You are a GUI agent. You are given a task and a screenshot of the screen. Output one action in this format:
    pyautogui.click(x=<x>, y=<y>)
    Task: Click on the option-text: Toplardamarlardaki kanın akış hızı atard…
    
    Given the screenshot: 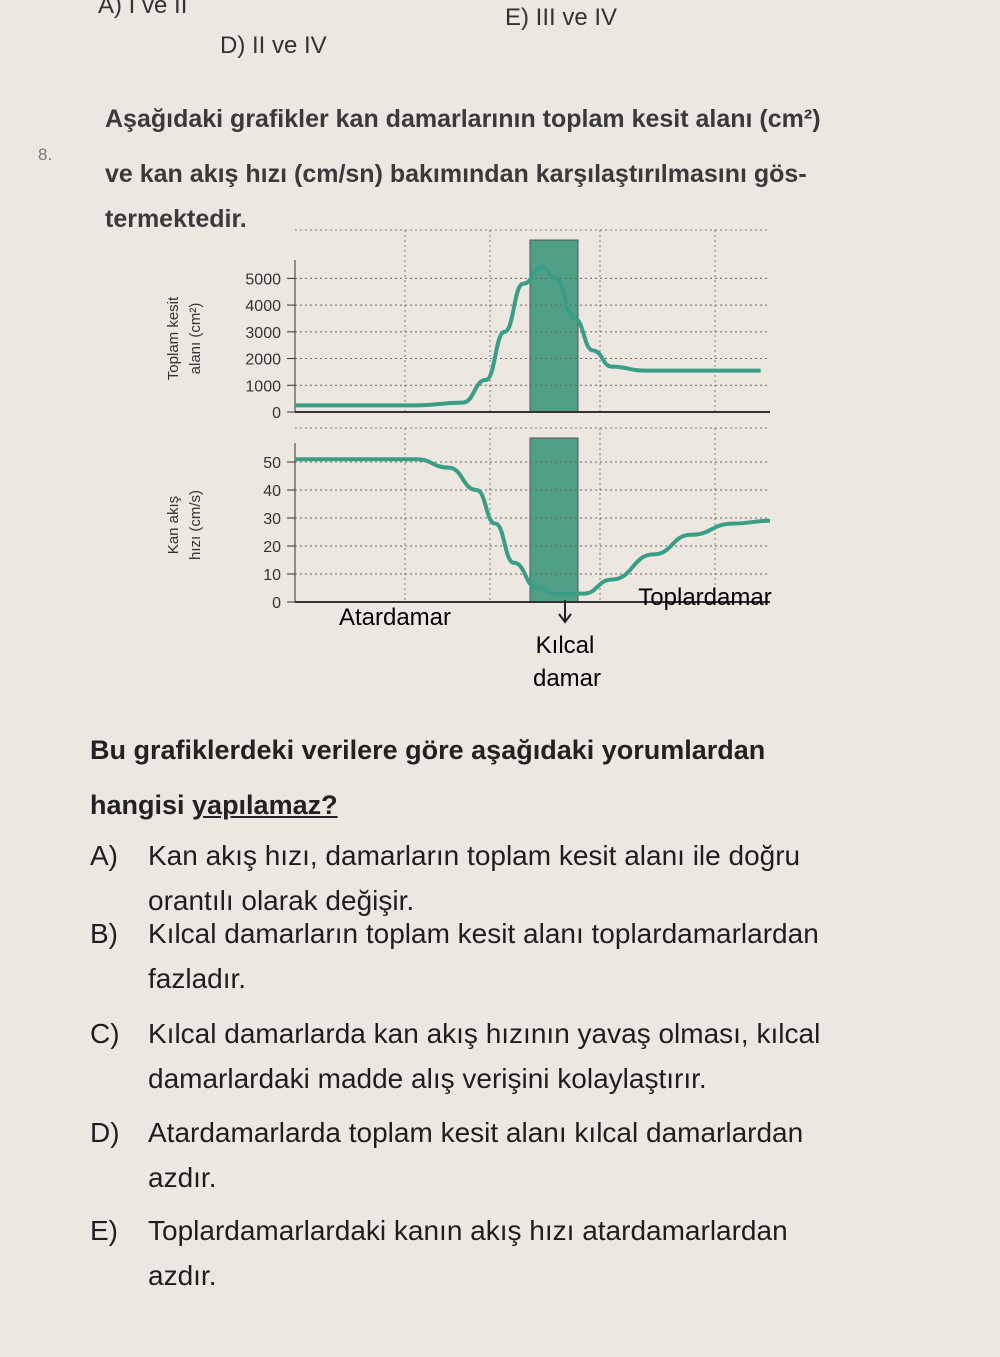 What is the action you would take?
    pyautogui.click(x=468, y=1230)
    